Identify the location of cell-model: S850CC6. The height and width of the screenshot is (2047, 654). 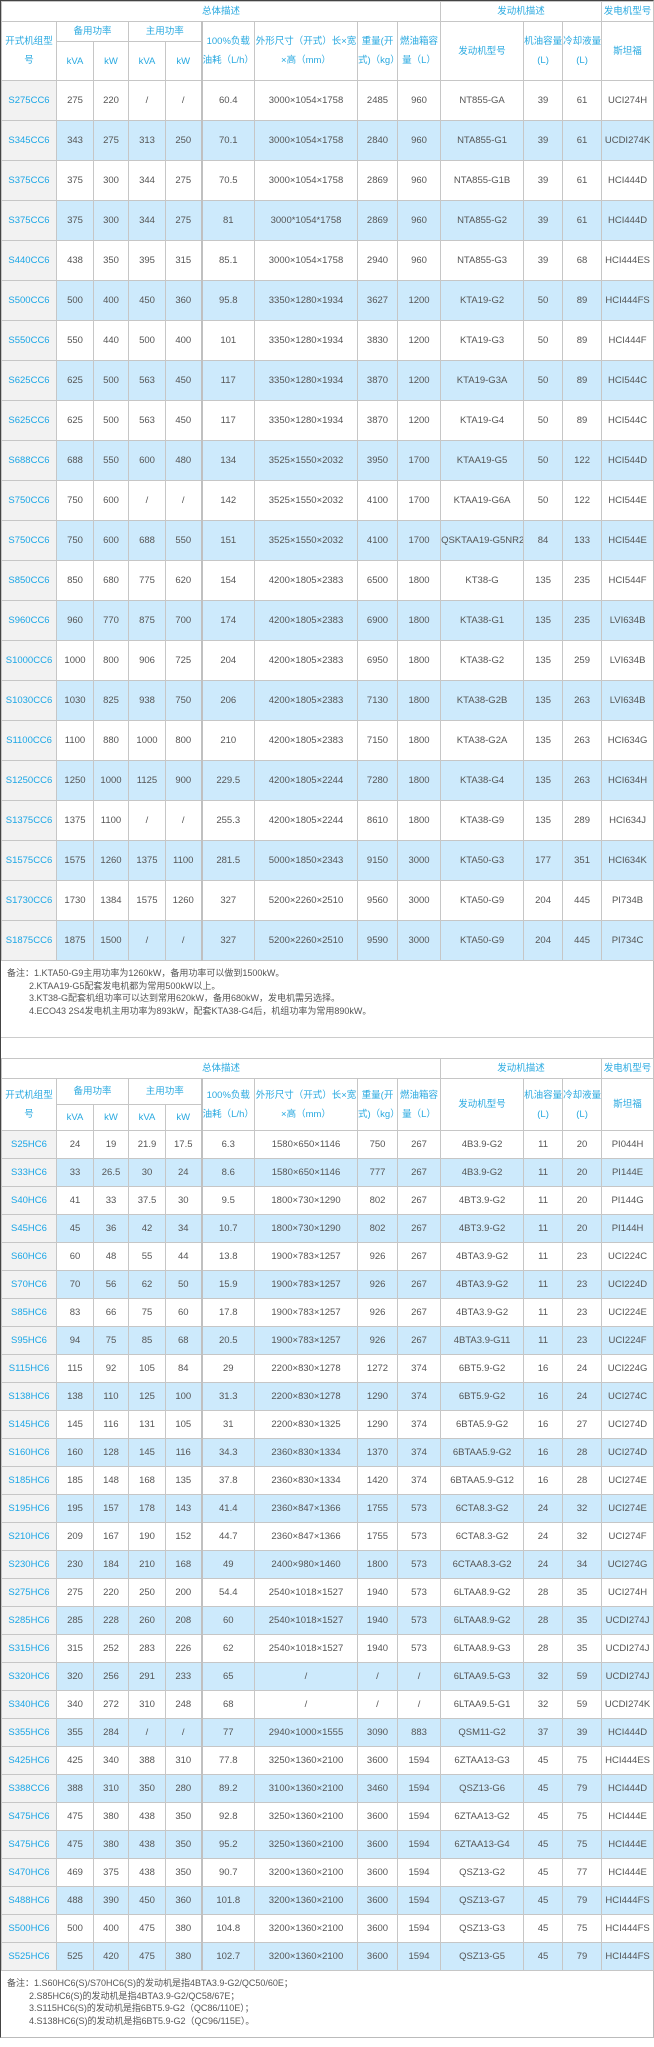
(29, 580).